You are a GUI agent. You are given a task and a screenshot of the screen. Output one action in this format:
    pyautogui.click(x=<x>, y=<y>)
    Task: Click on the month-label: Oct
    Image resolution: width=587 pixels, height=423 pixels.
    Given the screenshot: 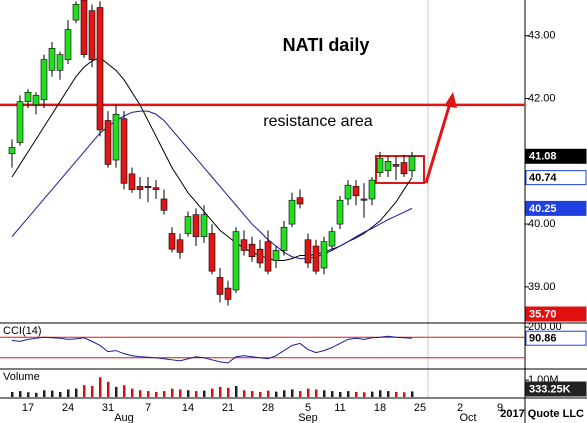 What is the action you would take?
    pyautogui.click(x=467, y=417)
    